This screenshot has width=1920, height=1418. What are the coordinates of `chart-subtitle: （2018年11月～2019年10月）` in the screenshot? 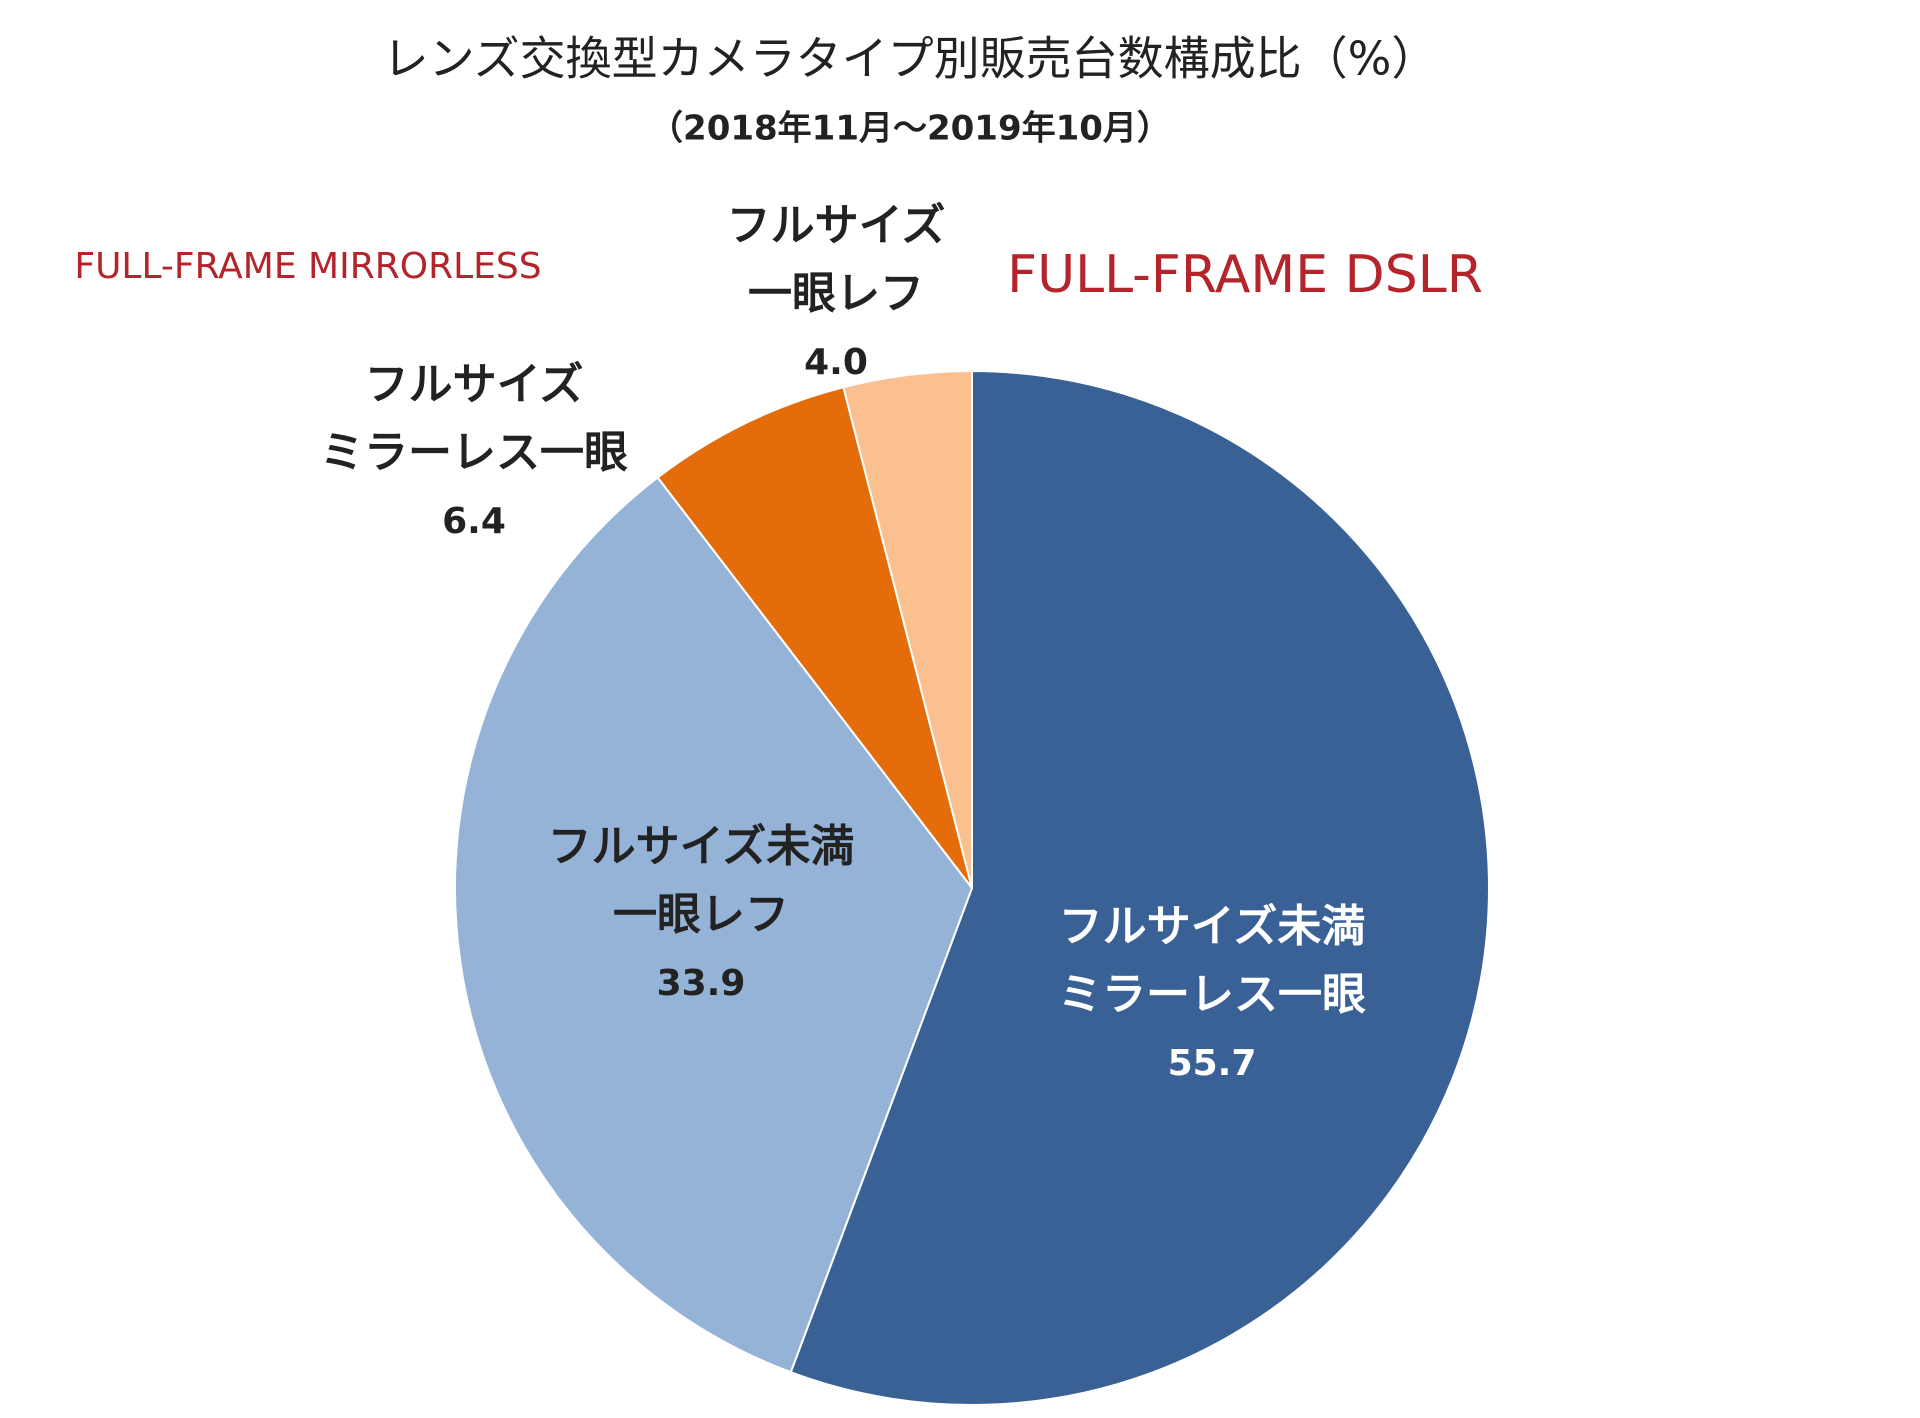 It's located at (910, 129).